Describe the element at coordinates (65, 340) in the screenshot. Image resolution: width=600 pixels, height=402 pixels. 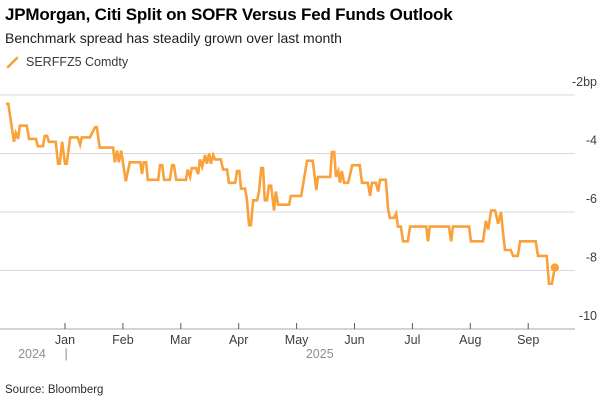
I see `x-axis-label: Jan` at that location.